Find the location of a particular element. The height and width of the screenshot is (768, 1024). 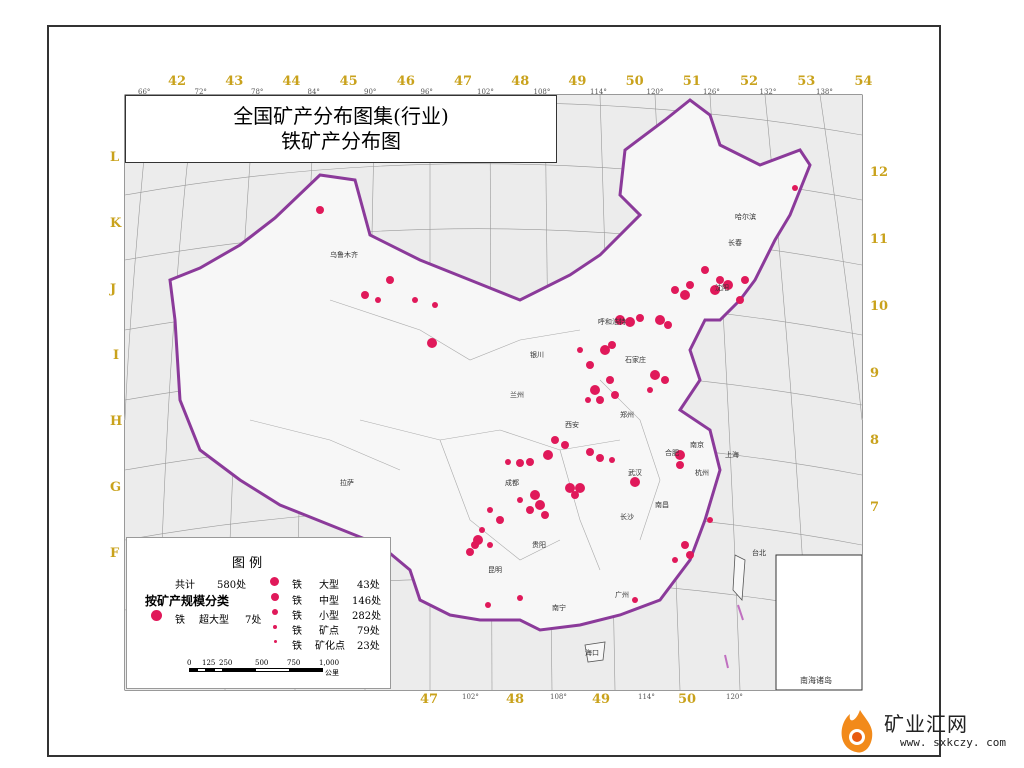

grid-label-right: 12 is located at coordinates (879, 172).